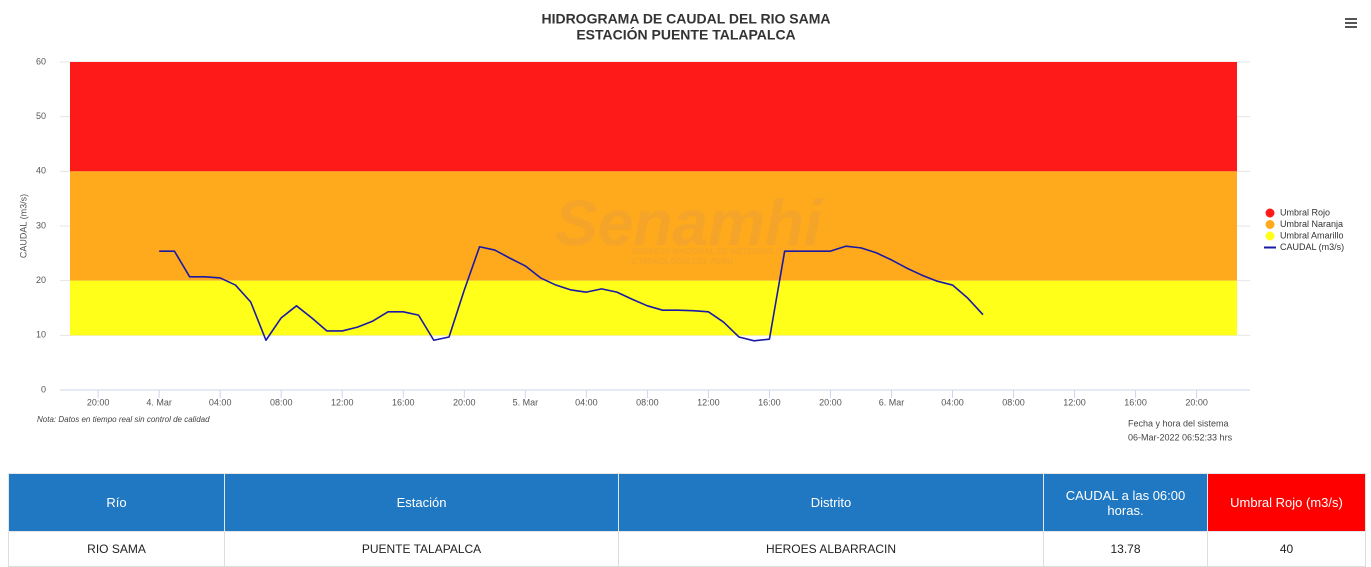 This screenshot has height=567, width=1371. I want to click on legend-label: Umbral Rojo, so click(1305, 212).